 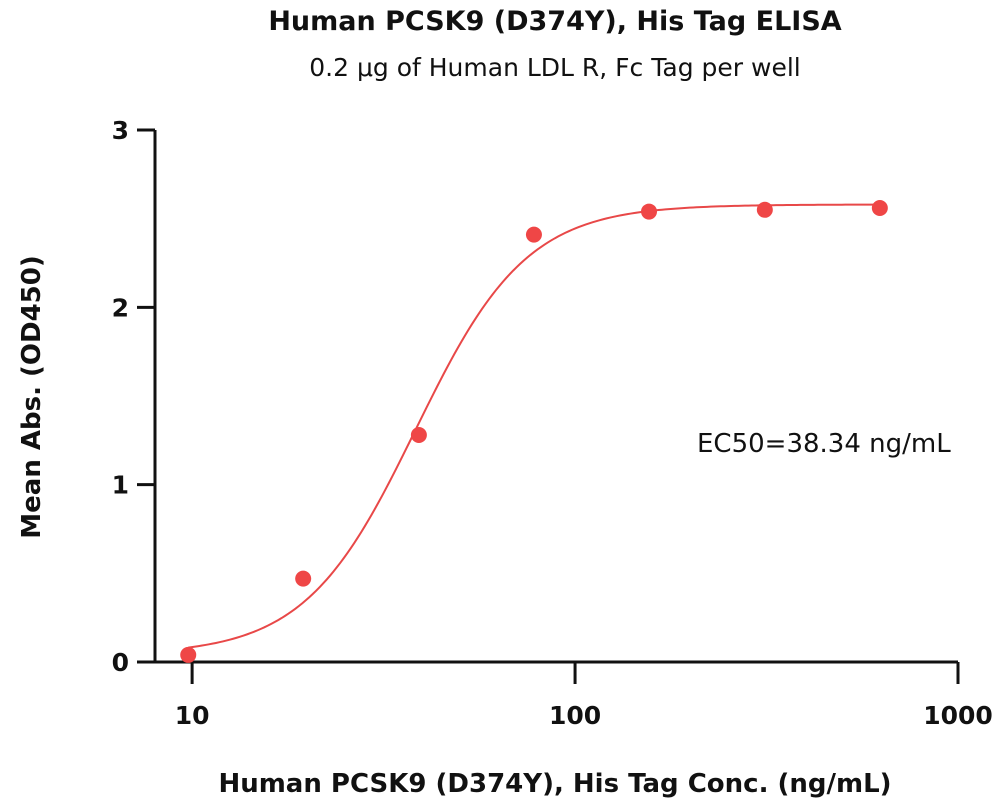 I want to click on x-tick-label: 100, so click(x=575, y=715).